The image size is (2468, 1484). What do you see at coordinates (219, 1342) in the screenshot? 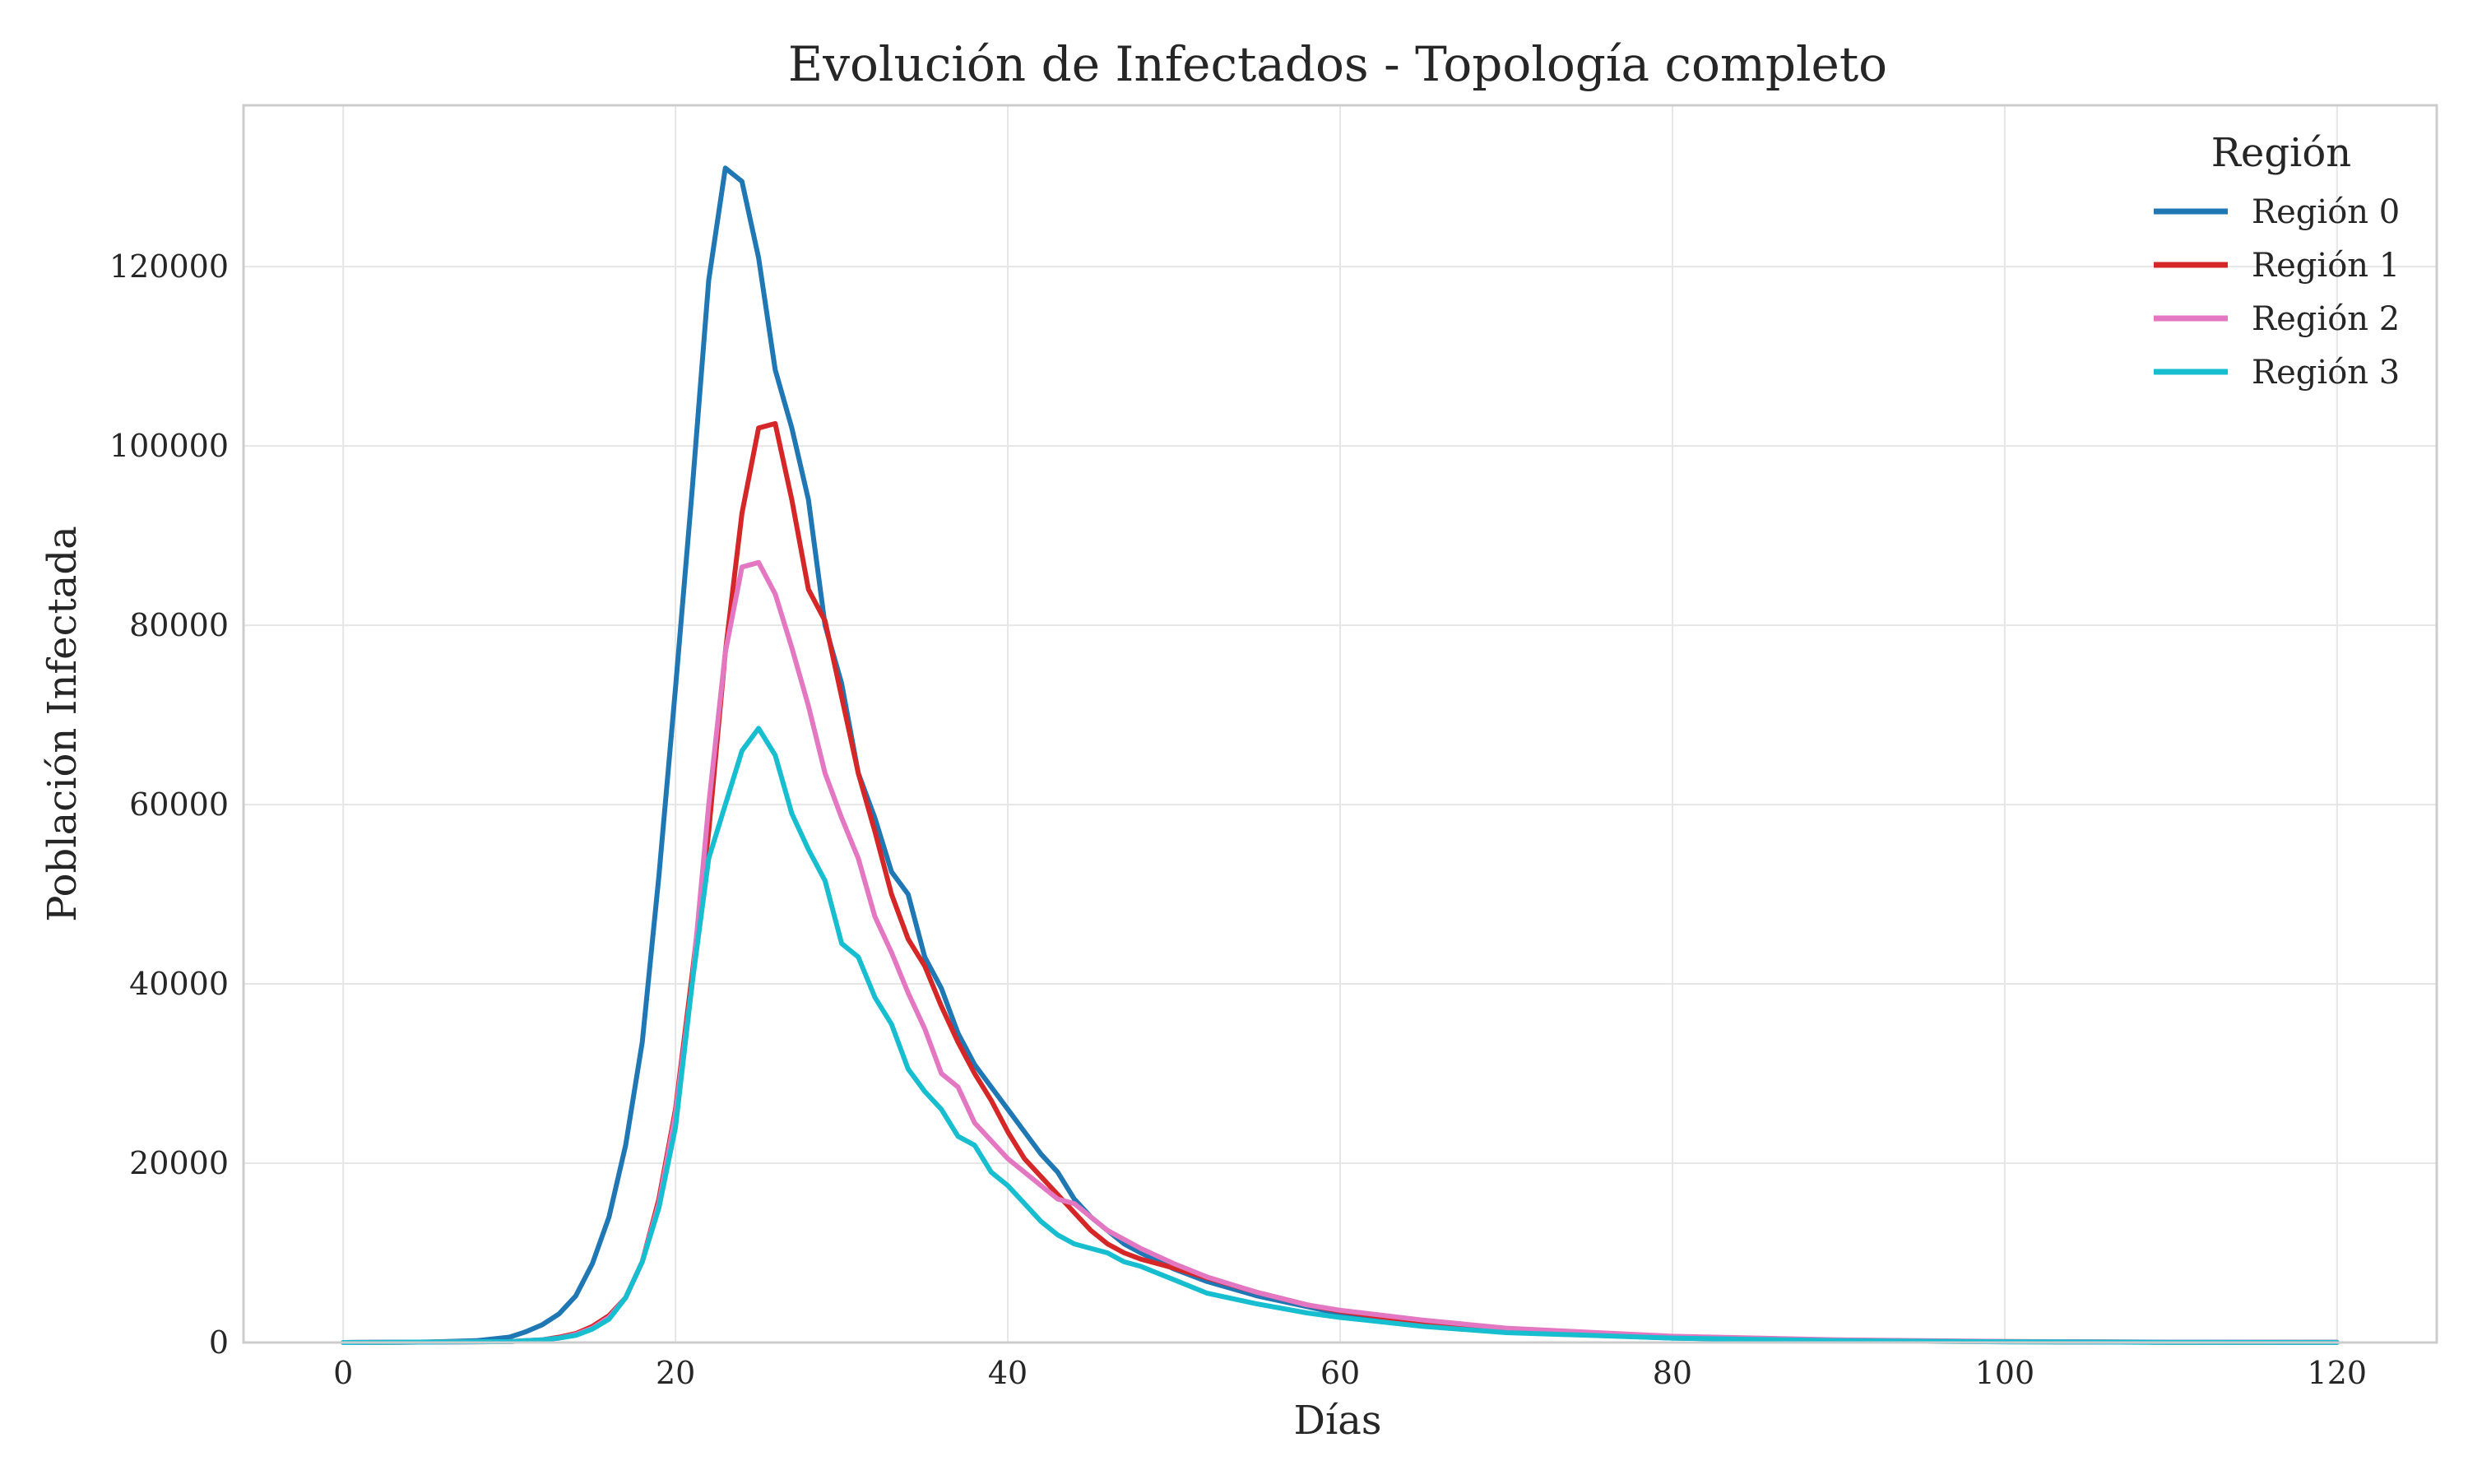
I see `y-tick-label: 0` at bounding box center [219, 1342].